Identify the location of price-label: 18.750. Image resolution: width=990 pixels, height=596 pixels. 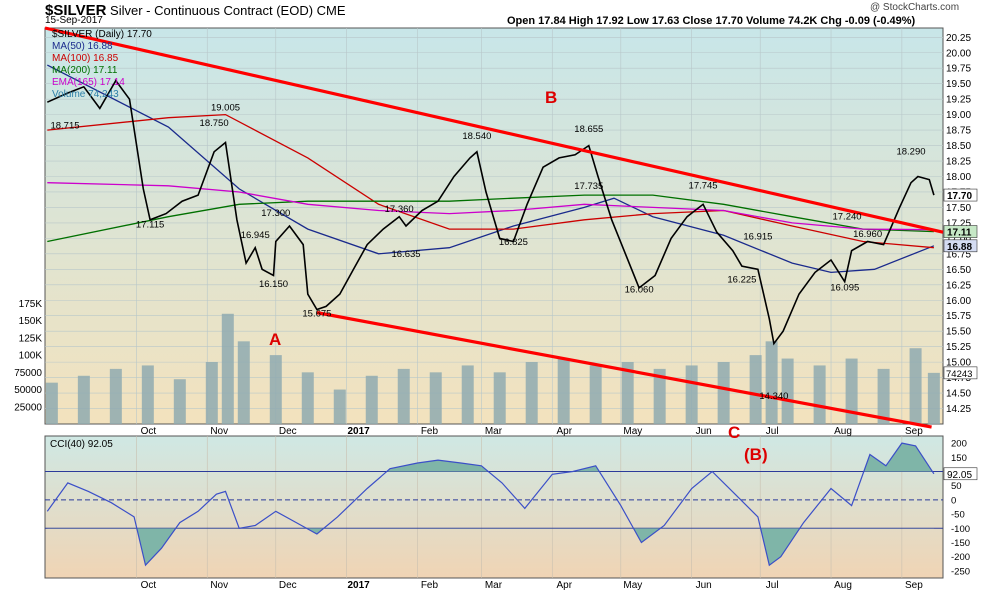
(214, 123).